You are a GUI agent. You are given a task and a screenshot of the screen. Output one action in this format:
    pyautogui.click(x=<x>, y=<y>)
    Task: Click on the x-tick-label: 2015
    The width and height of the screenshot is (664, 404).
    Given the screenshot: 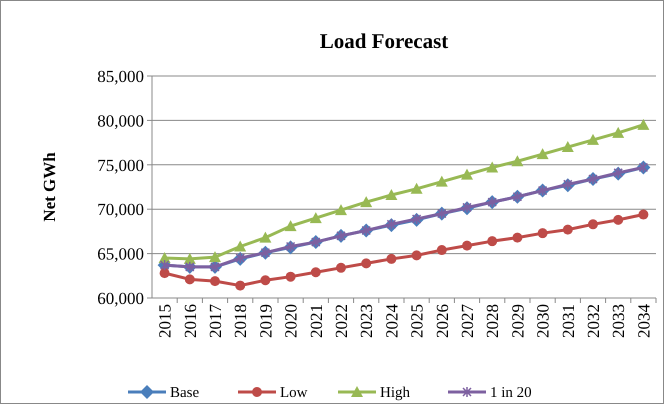 What is the action you would take?
    pyautogui.click(x=165, y=321)
    